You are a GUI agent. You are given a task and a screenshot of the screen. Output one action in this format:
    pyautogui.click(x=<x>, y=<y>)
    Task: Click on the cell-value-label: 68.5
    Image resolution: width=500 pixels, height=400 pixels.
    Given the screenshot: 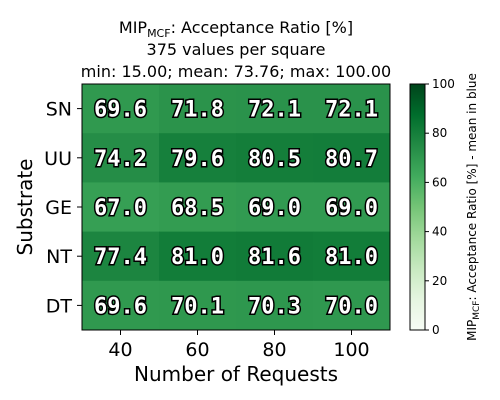 What is the action you would take?
    pyautogui.click(x=197, y=208)
    